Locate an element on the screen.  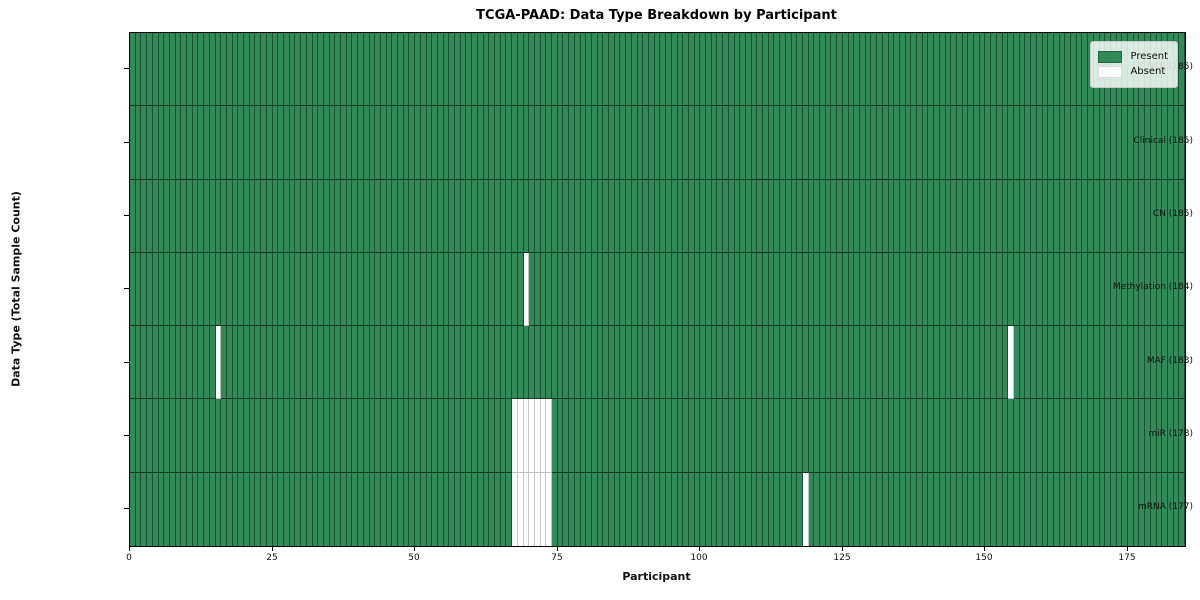
y-tick-mark is located at coordinates (126, 435).